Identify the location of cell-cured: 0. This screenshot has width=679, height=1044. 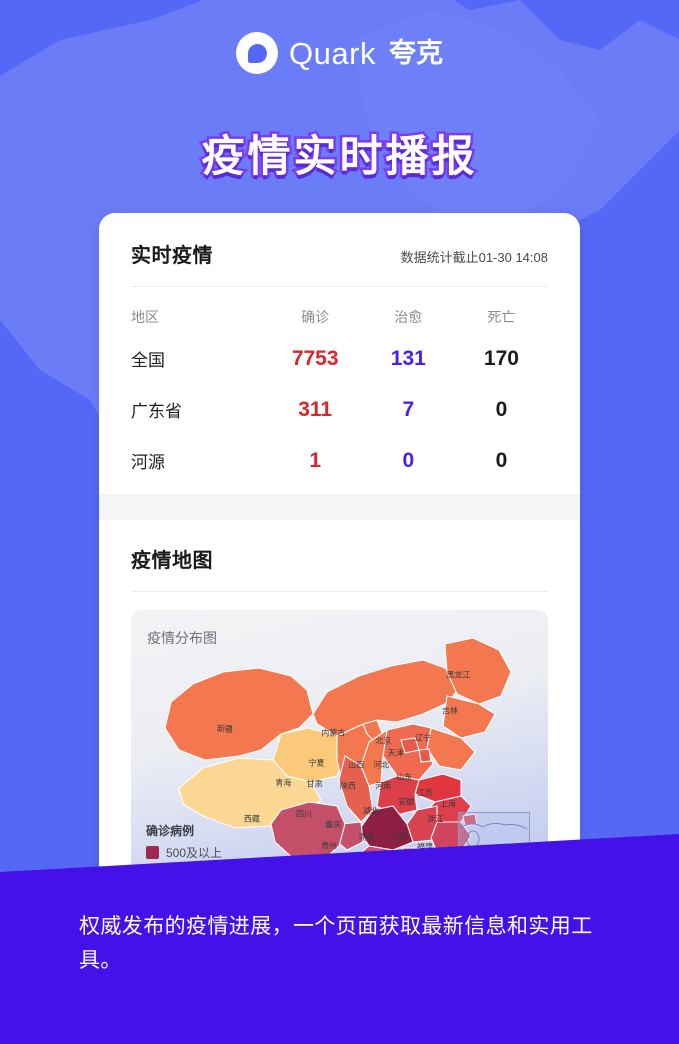
(408, 460).